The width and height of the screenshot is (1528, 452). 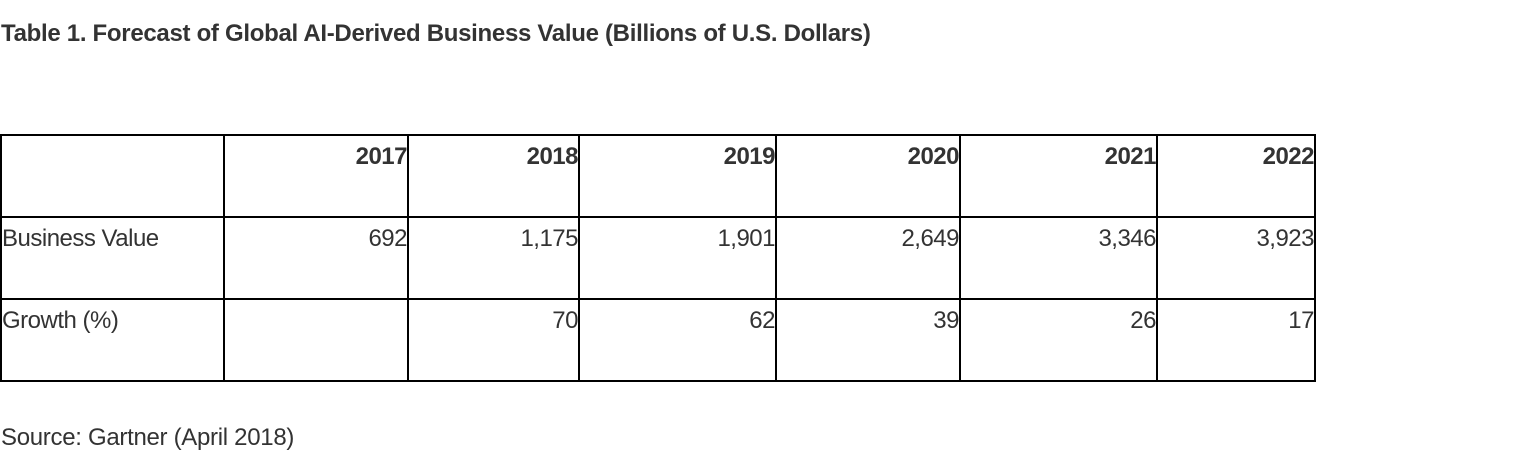 What do you see at coordinates (493, 340) in the screenshot?
I see `table-cell: 70` at bounding box center [493, 340].